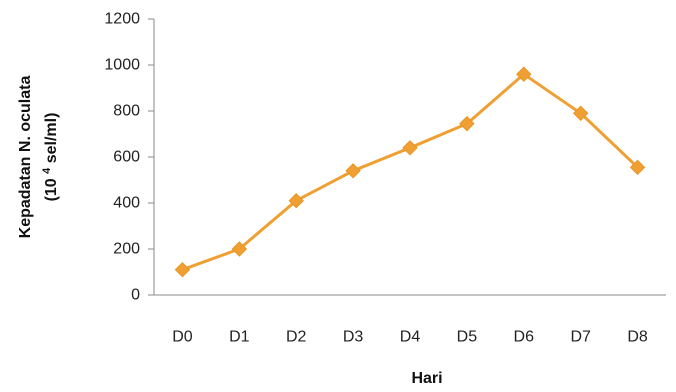 The image size is (676, 392). Describe the element at coordinates (426, 378) in the screenshot. I see `x-axis-title: Hari` at that location.